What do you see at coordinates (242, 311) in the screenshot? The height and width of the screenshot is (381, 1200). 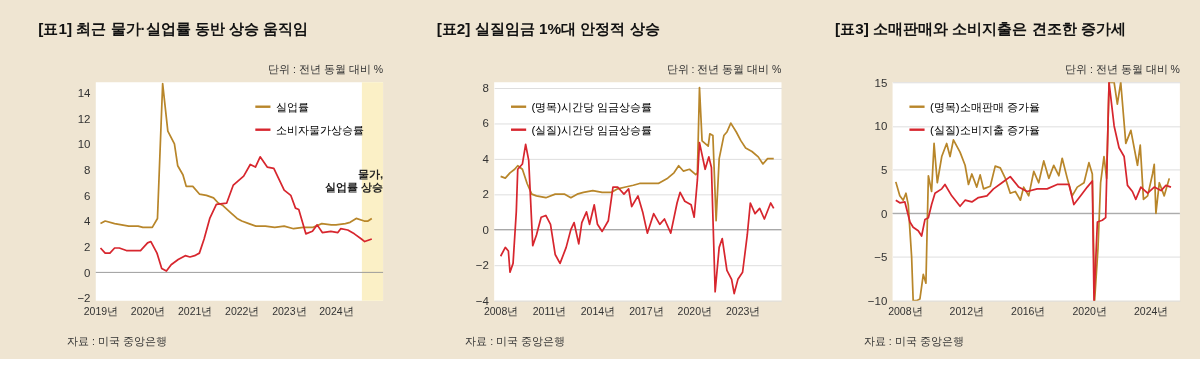 I see `x-tick-label: 2022년` at bounding box center [242, 311].